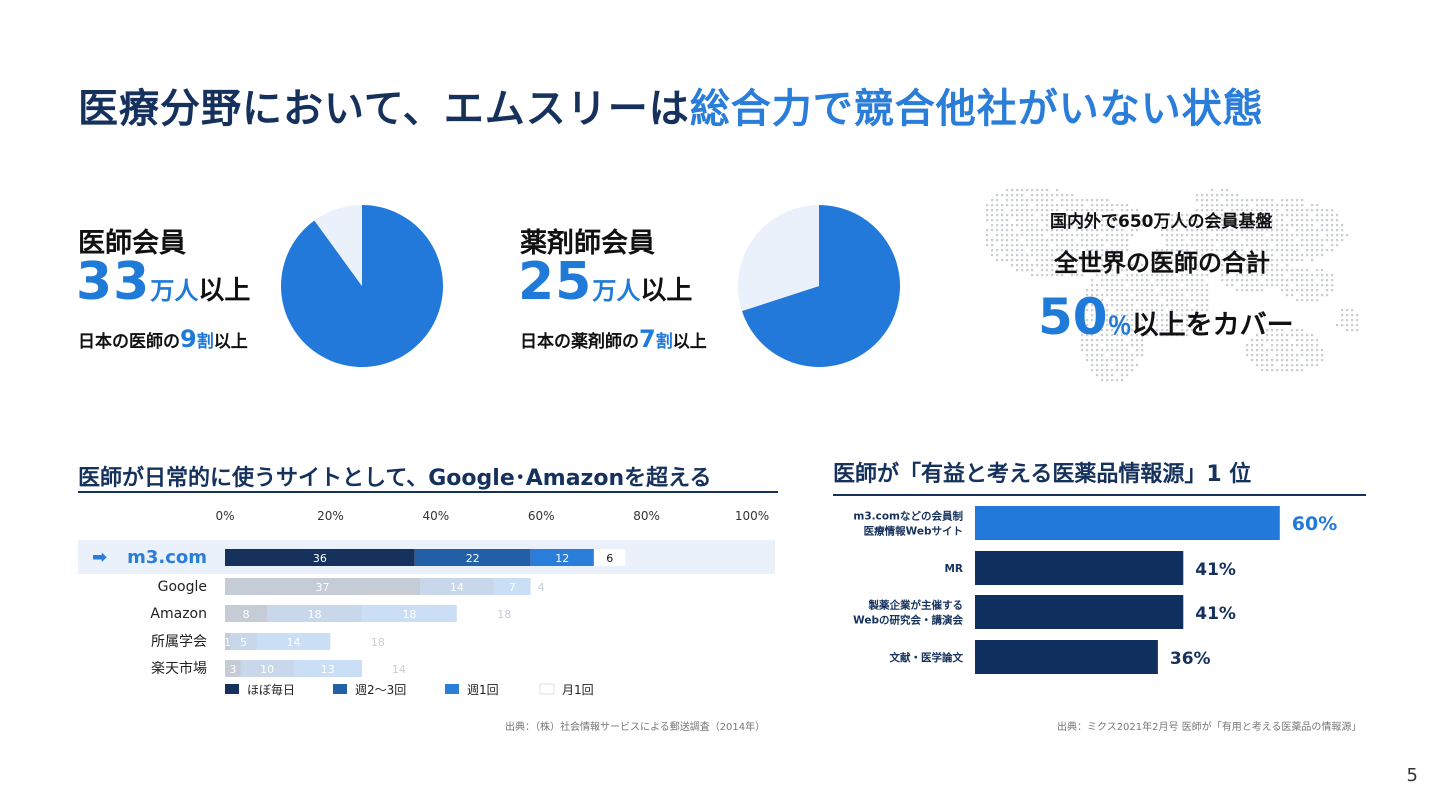 This screenshot has height=810, width=1440. Describe the element at coordinates (483, 690) in the screenshot. I see `legend-label: 週1回` at that location.